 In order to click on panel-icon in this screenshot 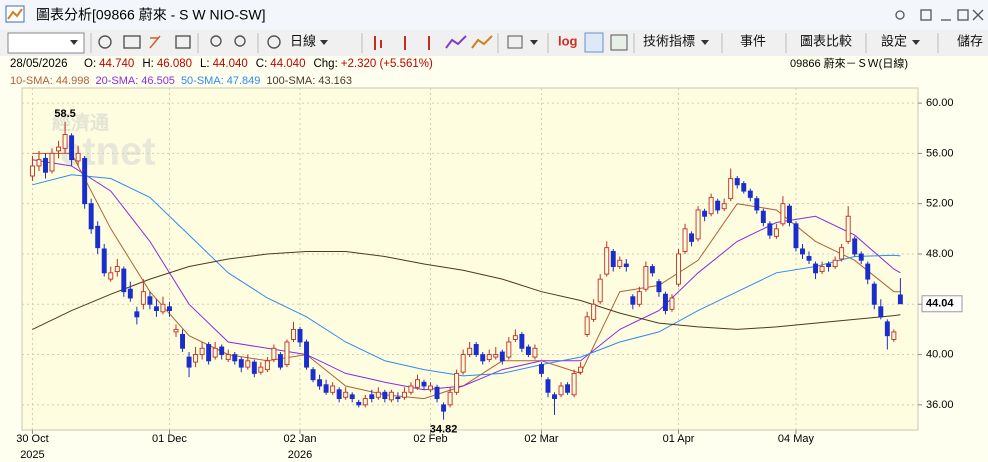, I will do `click(619, 42)`.